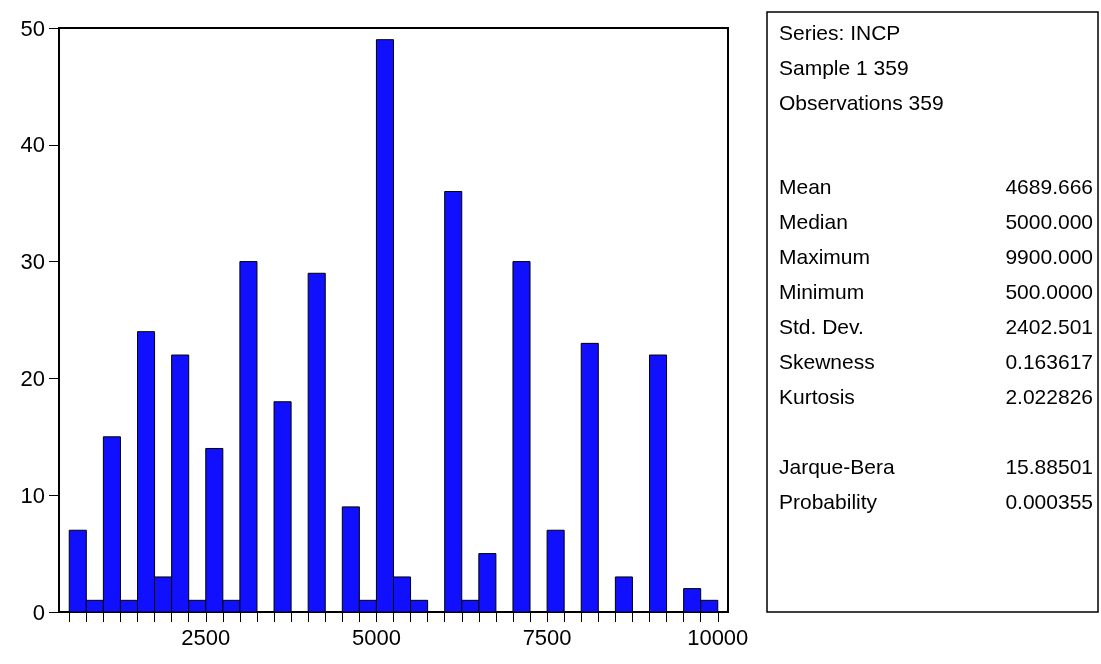 The height and width of the screenshot is (664, 1101). Describe the element at coordinates (844, 67) in the screenshot. I see `text: Sample 1 359` at that location.